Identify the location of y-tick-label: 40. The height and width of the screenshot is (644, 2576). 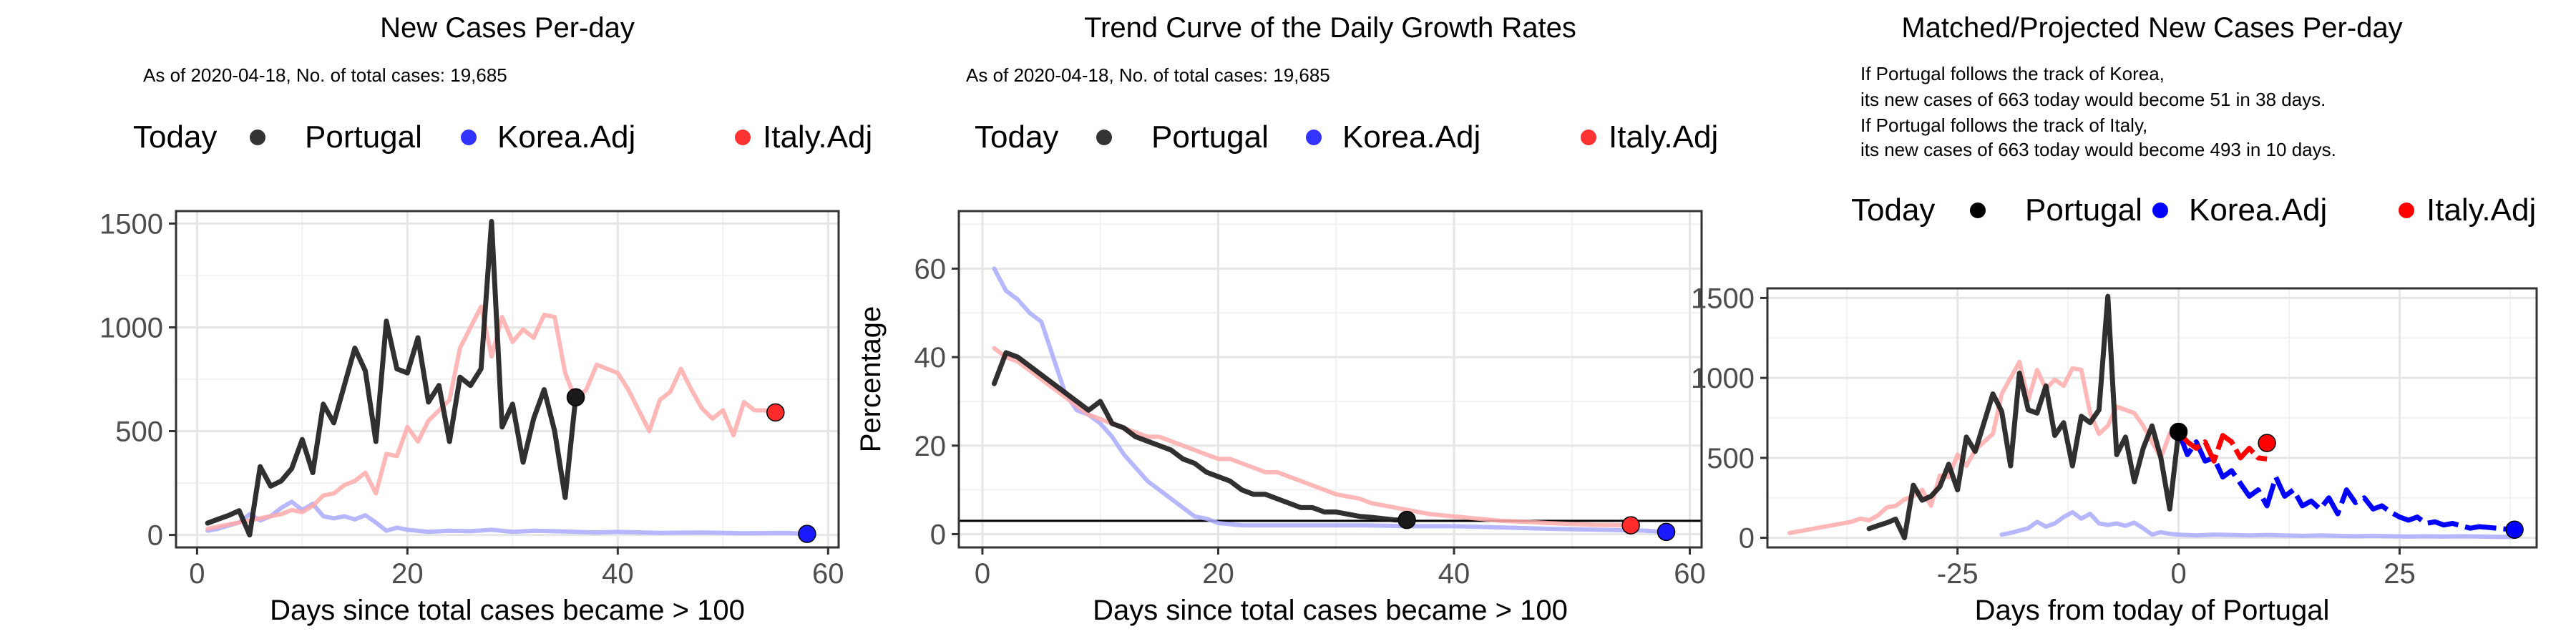
(930, 358).